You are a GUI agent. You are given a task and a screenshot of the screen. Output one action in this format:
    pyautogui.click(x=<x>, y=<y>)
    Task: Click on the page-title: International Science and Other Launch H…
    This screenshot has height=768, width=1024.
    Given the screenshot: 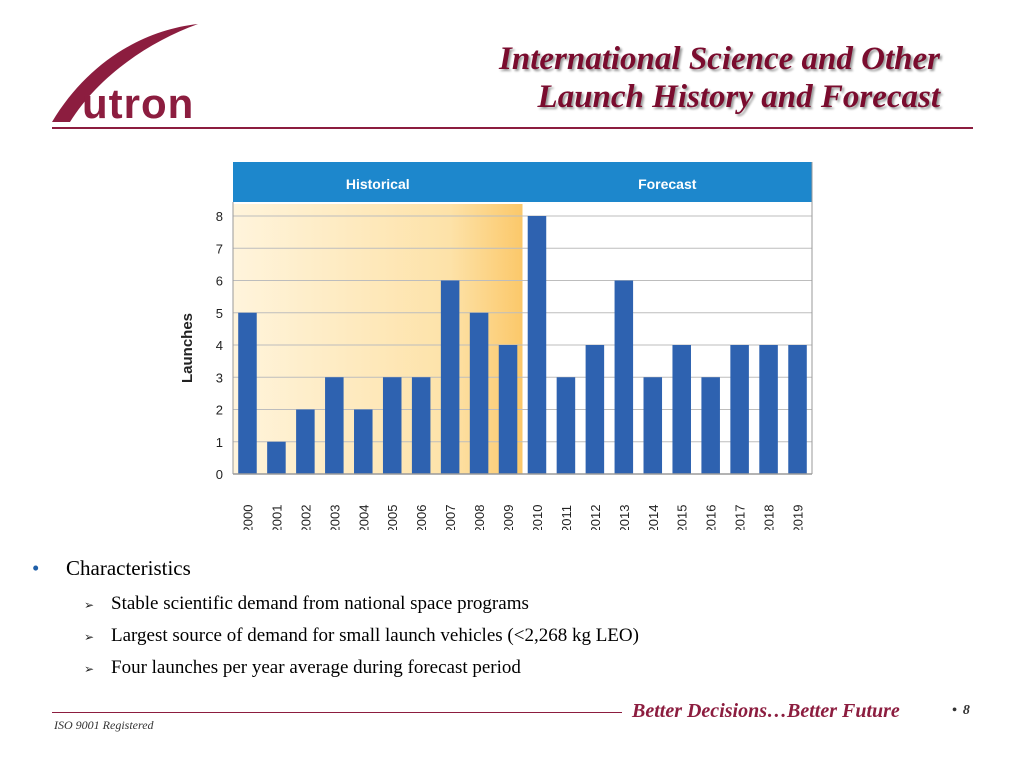 What is the action you would take?
    pyautogui.click(x=719, y=78)
    